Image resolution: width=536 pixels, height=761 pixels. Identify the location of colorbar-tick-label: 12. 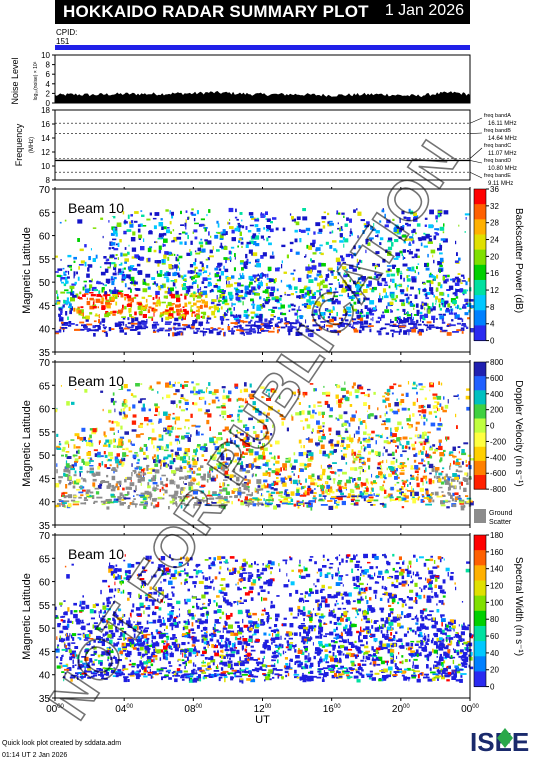
(494, 290).